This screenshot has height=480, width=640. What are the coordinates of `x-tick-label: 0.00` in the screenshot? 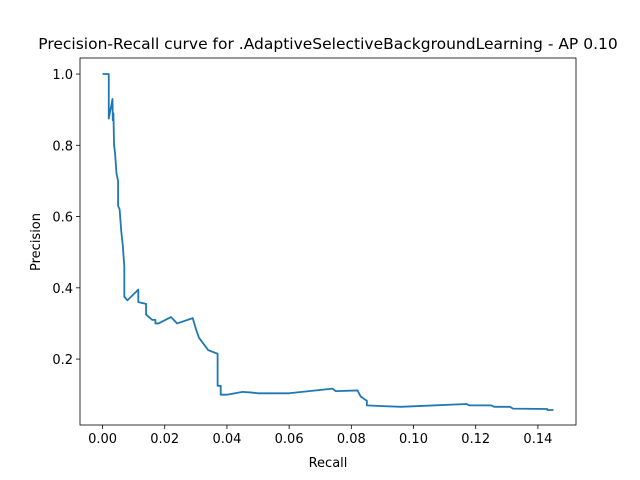 It's located at (102, 439).